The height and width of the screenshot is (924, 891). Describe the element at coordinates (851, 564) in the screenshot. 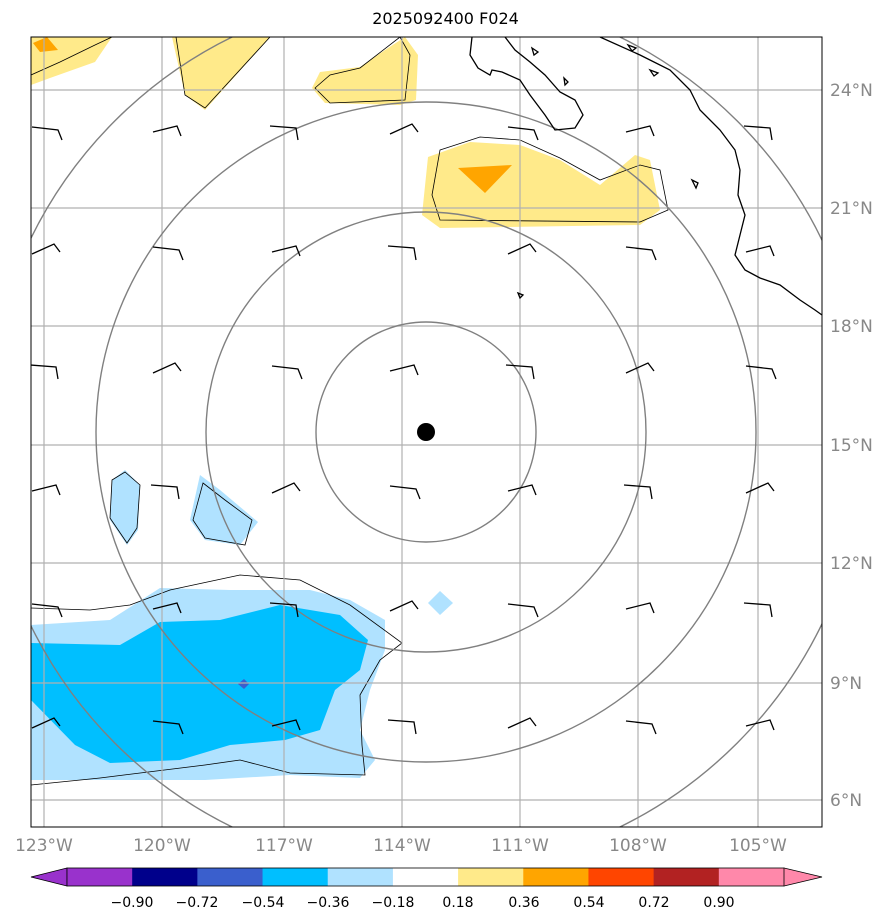

I see `lat-tick-label: 12°N` at that location.